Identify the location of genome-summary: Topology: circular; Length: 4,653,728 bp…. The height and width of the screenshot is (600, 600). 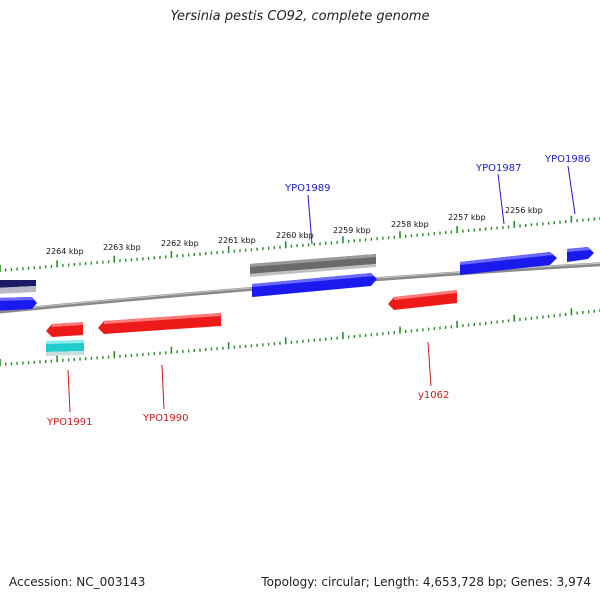
(426, 582).